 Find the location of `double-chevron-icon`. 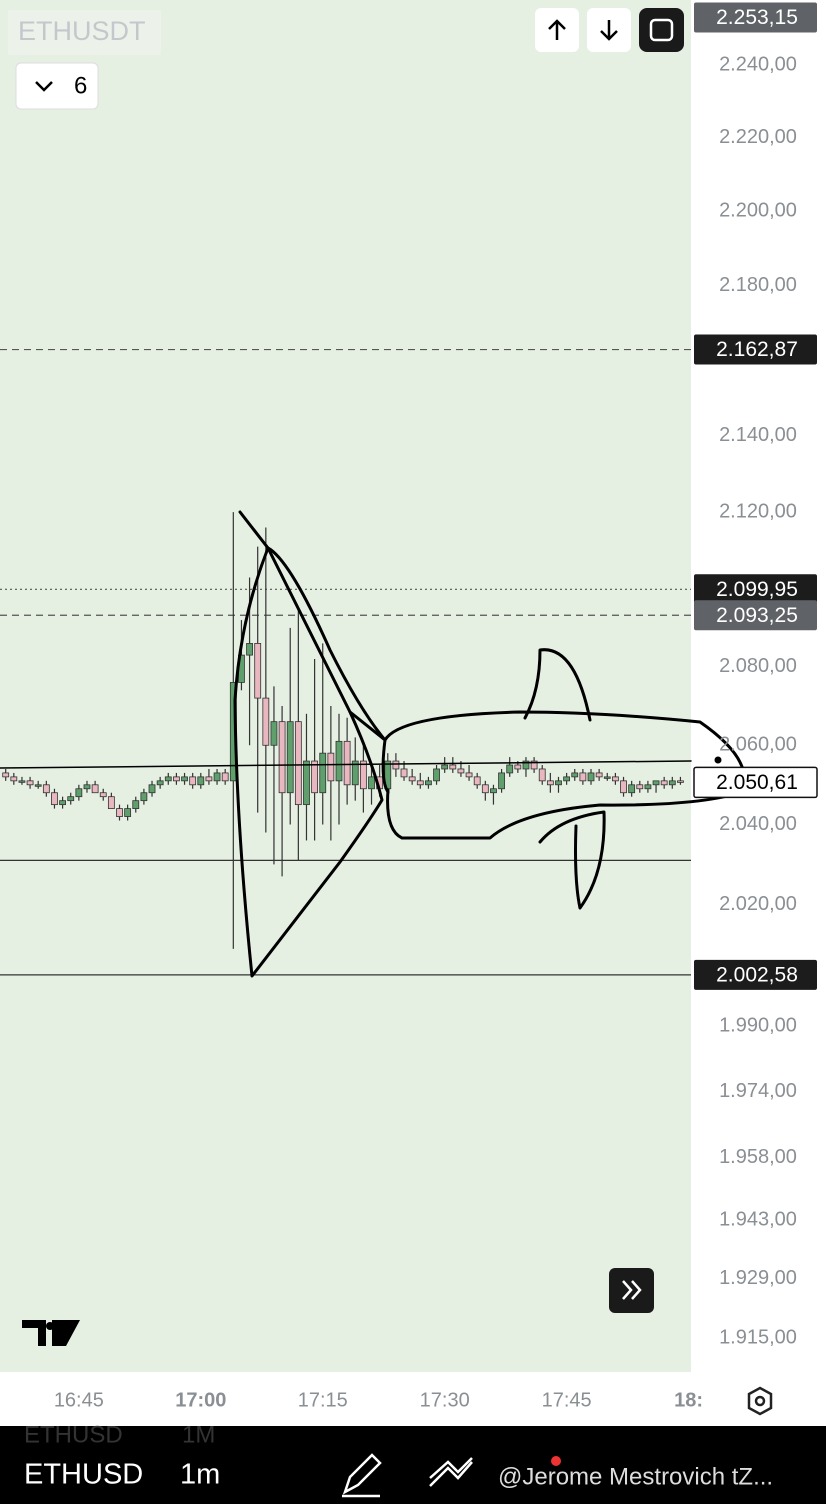

double-chevron-icon is located at coordinates (632, 1290).